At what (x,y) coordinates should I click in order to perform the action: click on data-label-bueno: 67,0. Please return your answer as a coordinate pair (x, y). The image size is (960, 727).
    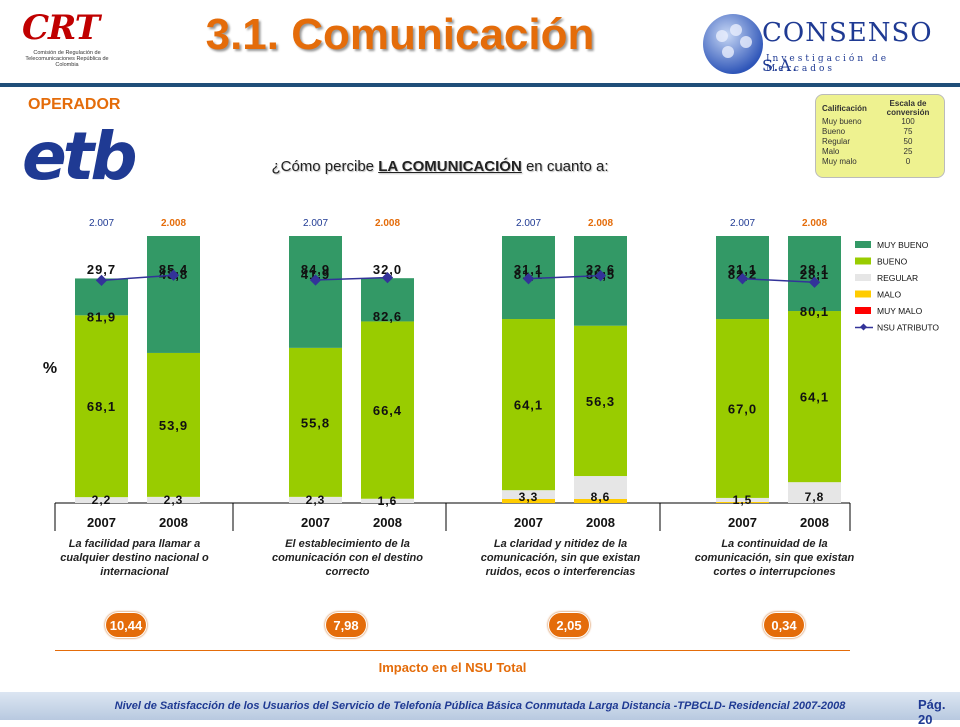
    Looking at the image, I should click on (742, 408).